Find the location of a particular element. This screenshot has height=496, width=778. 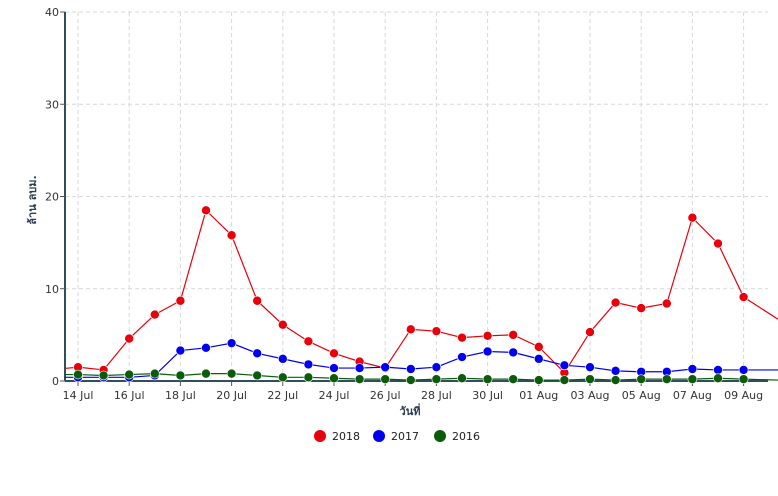

x-tick-label: 03 Aug is located at coordinates (590, 395).